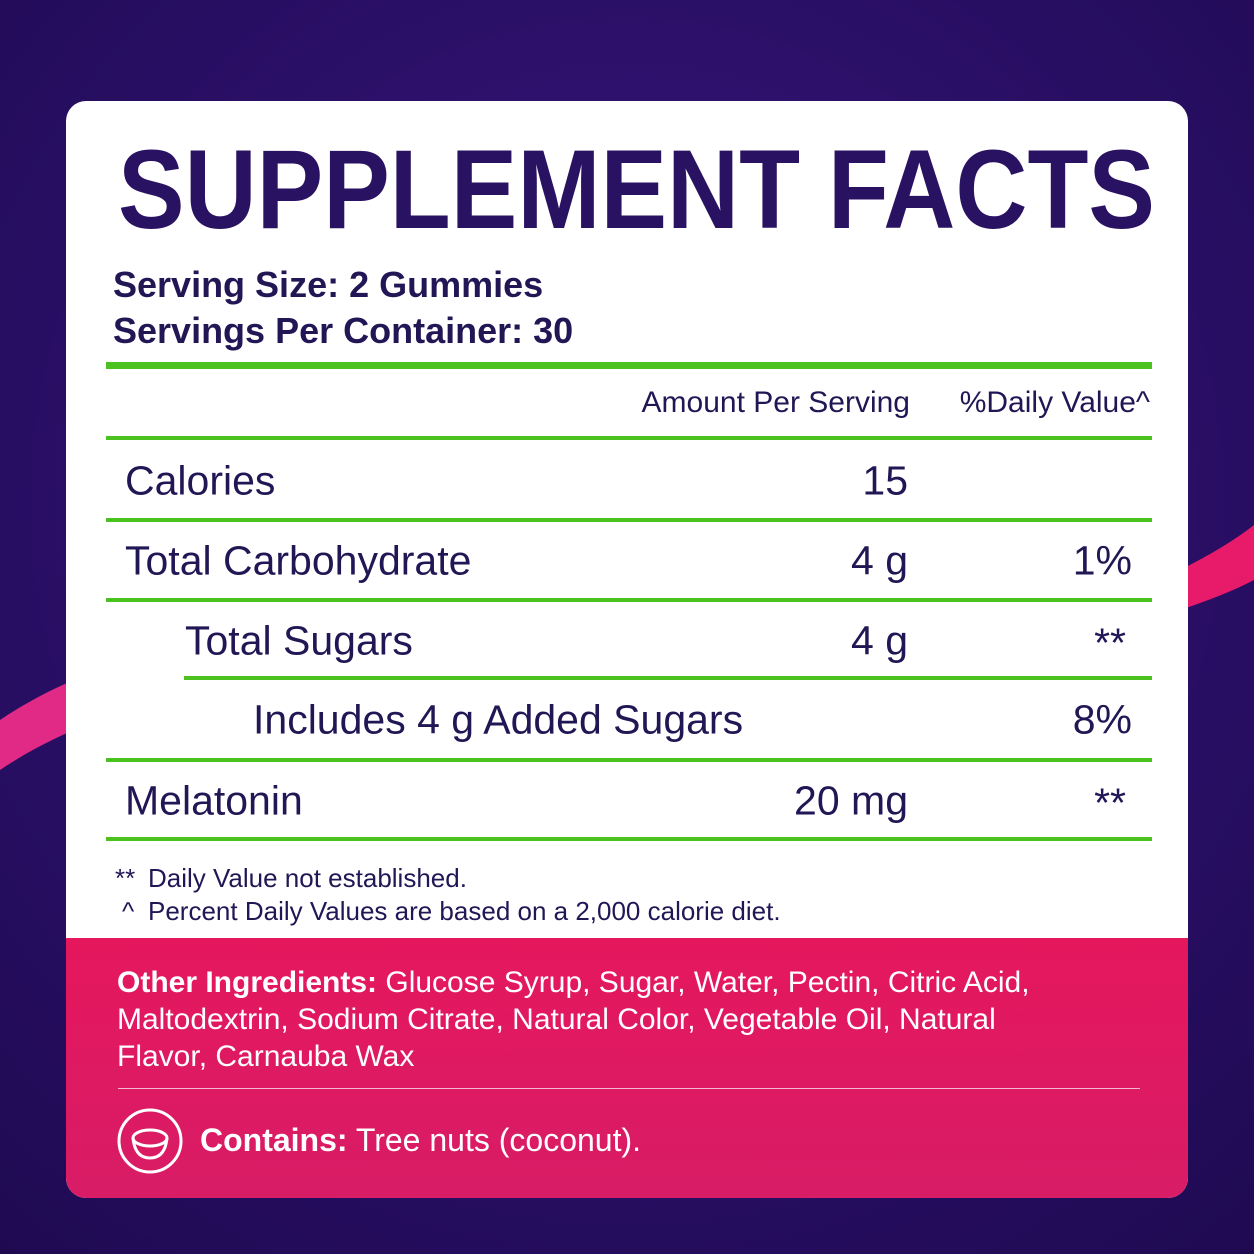 Image resolution: width=1254 pixels, height=1254 pixels. What do you see at coordinates (1102, 560) in the screenshot?
I see `row-daily-value: 1%` at bounding box center [1102, 560].